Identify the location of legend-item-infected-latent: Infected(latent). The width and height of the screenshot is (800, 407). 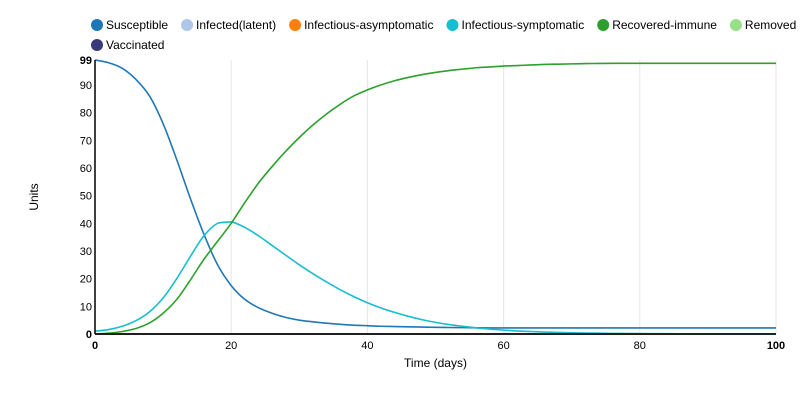
(228, 25).